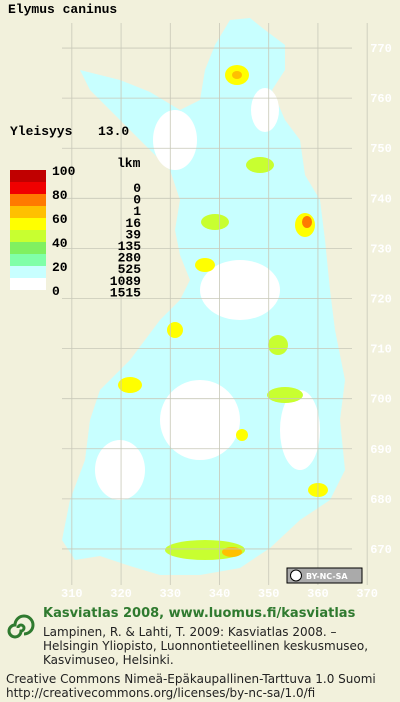  What do you see at coordinates (60, 267) in the screenshot?
I see `scale-label: 20` at bounding box center [60, 267].